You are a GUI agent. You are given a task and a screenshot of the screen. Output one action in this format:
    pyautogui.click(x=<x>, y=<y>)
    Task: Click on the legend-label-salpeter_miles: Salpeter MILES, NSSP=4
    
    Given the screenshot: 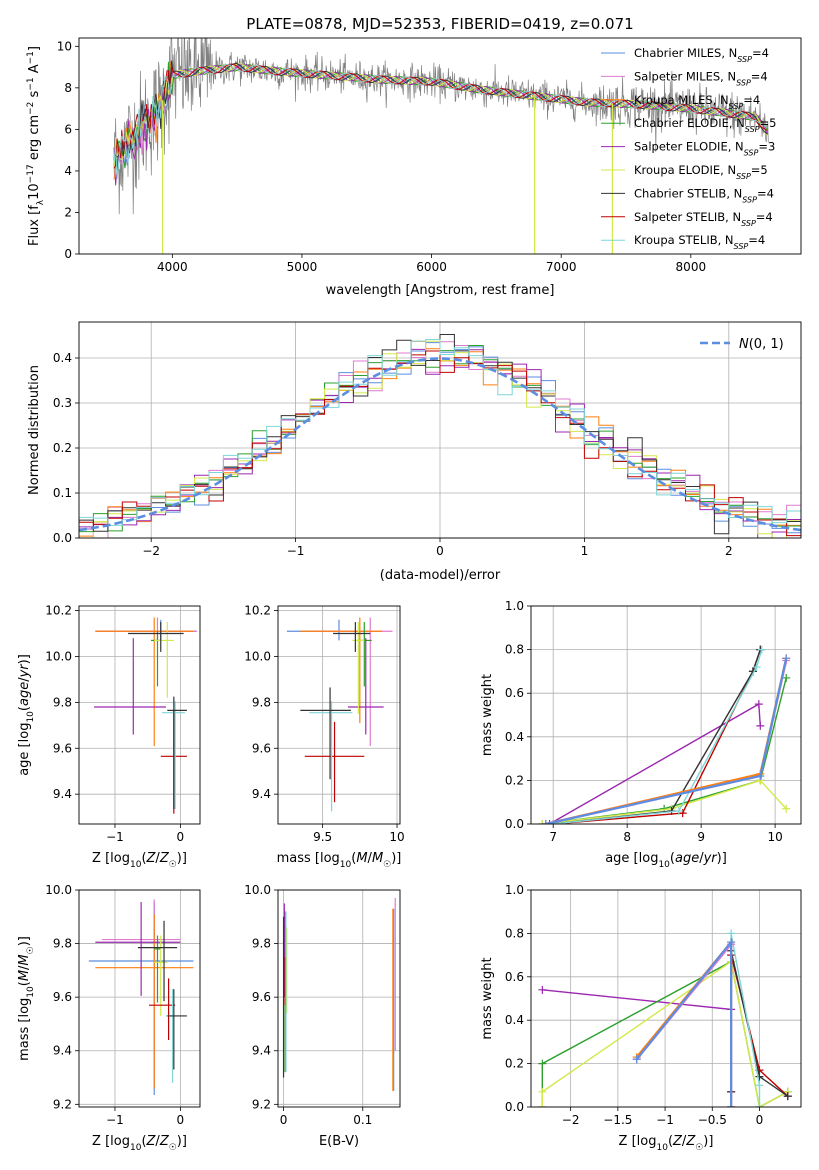 What is the action you would take?
    pyautogui.click(x=701, y=78)
    